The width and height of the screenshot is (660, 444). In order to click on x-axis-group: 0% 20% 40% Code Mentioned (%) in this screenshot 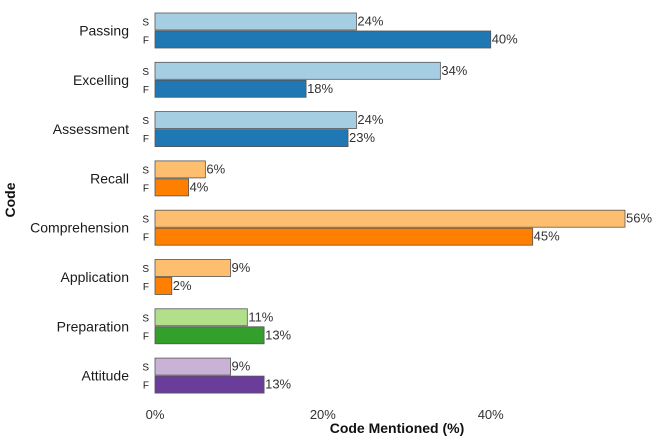, I will do `click(325, 421)`.